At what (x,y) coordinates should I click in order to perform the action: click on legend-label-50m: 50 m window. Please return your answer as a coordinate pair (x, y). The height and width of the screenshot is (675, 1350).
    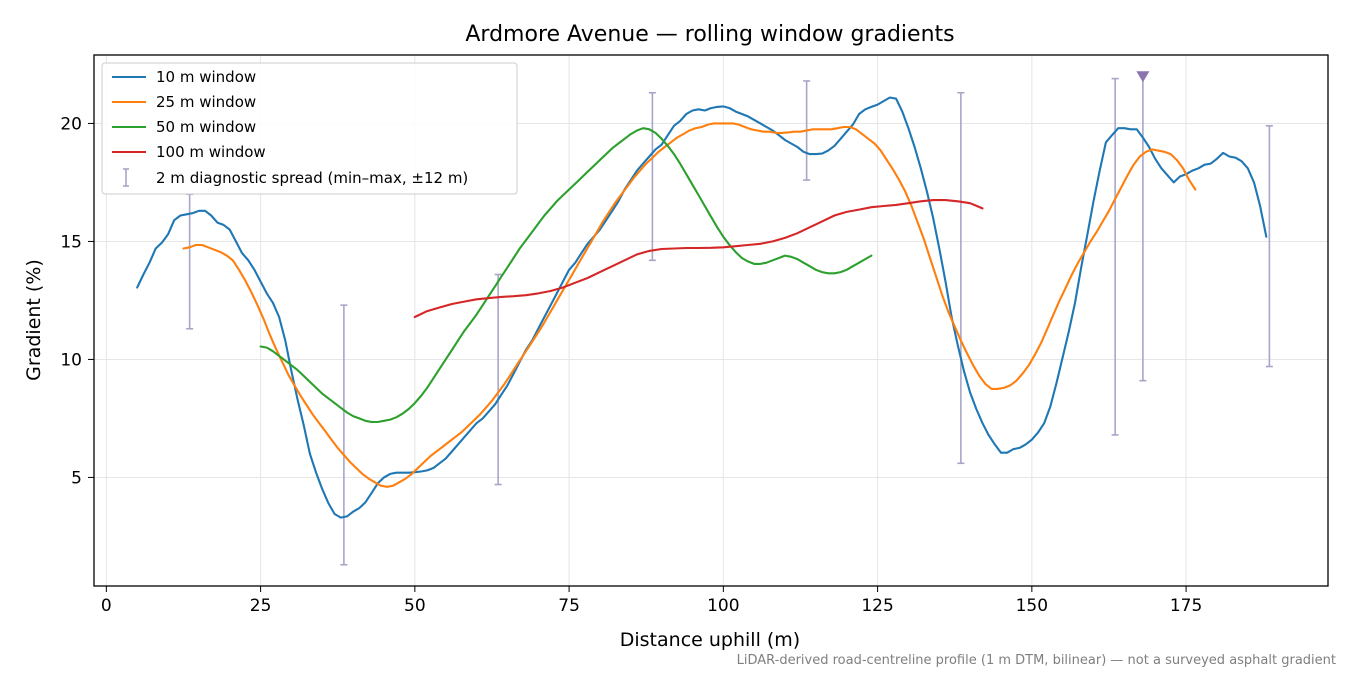
    Looking at the image, I should click on (206, 127).